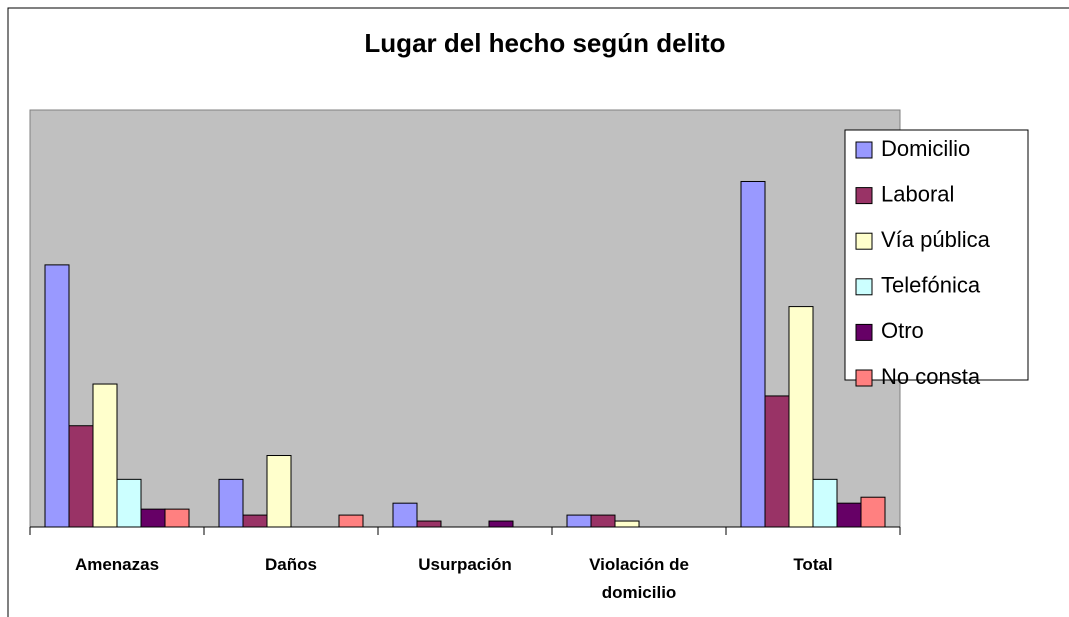 The height and width of the screenshot is (617, 1069). Describe the element at coordinates (936, 255) in the screenshot. I see `legend` at that location.